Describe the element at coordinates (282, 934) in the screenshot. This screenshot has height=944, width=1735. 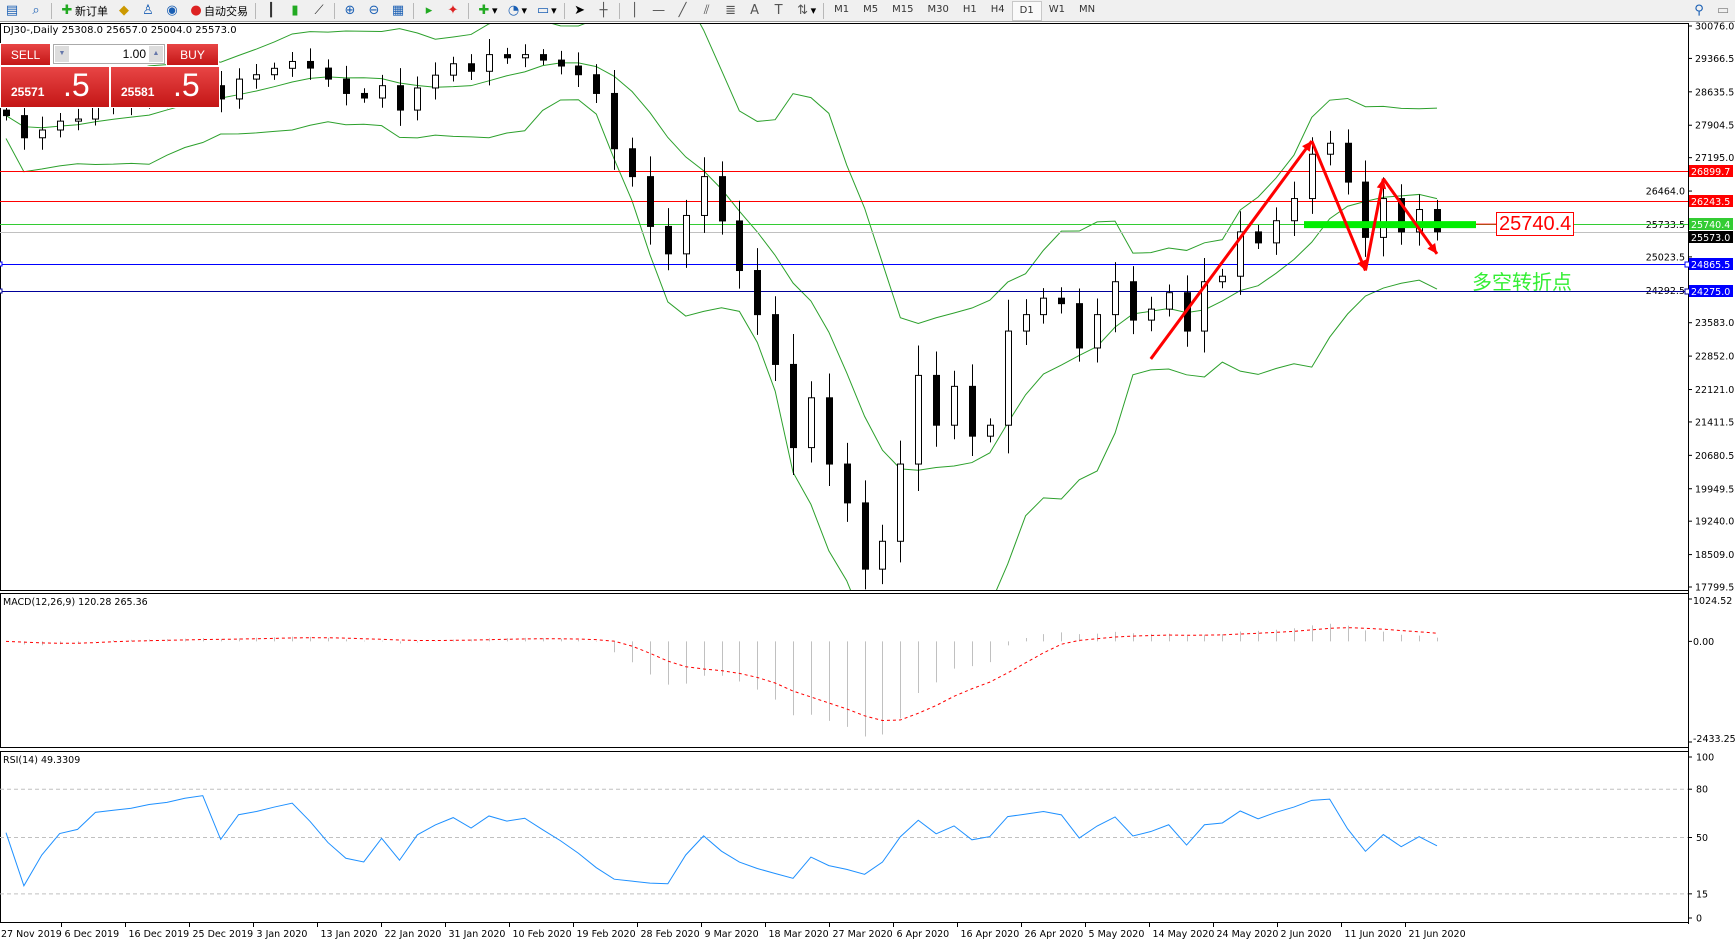
I see `date-axis-label: 3 Jan 2020` at that location.